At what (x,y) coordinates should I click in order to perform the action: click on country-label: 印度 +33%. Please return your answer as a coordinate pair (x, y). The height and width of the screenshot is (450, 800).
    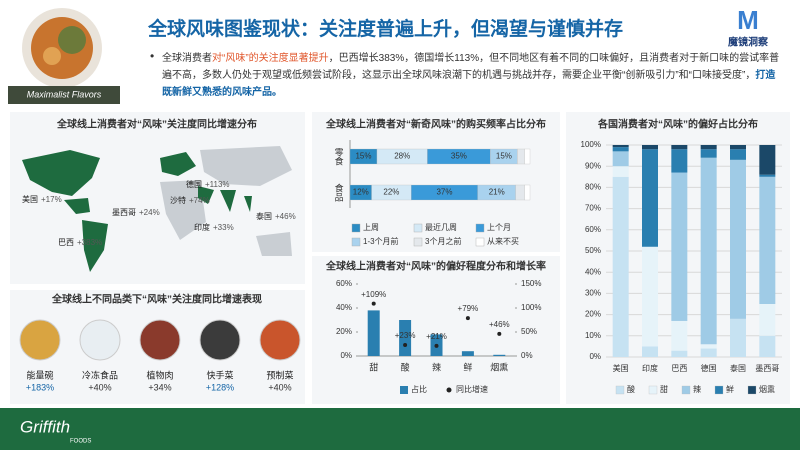
    Looking at the image, I should click on (214, 227).